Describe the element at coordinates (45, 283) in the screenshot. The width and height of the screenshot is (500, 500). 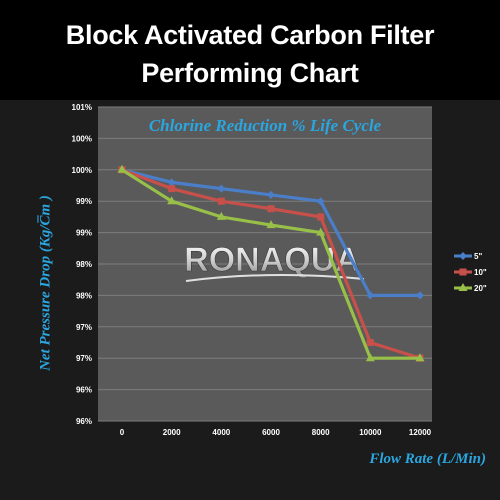
I see `y-axis-label: Net Pressure Drop (Kg/C̅m )` at that location.